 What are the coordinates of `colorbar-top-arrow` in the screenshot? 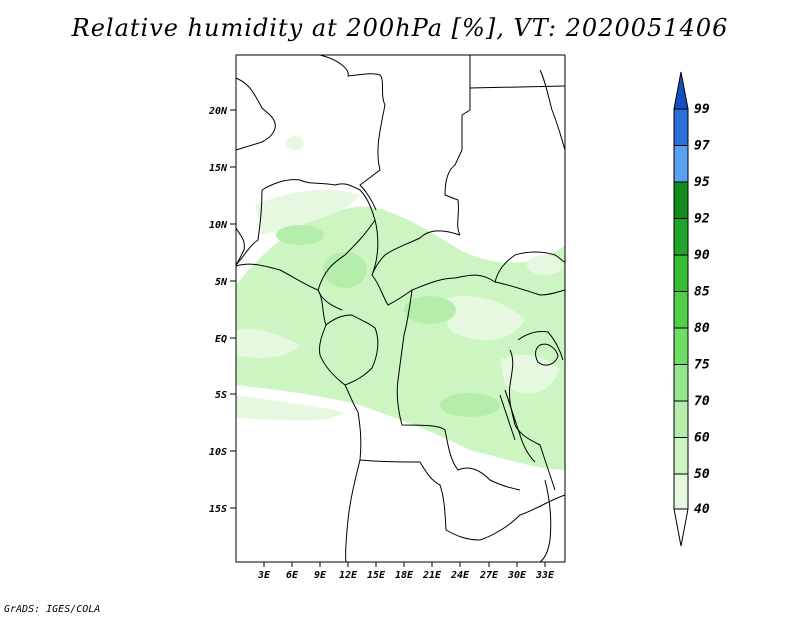 It's located at (681, 90).